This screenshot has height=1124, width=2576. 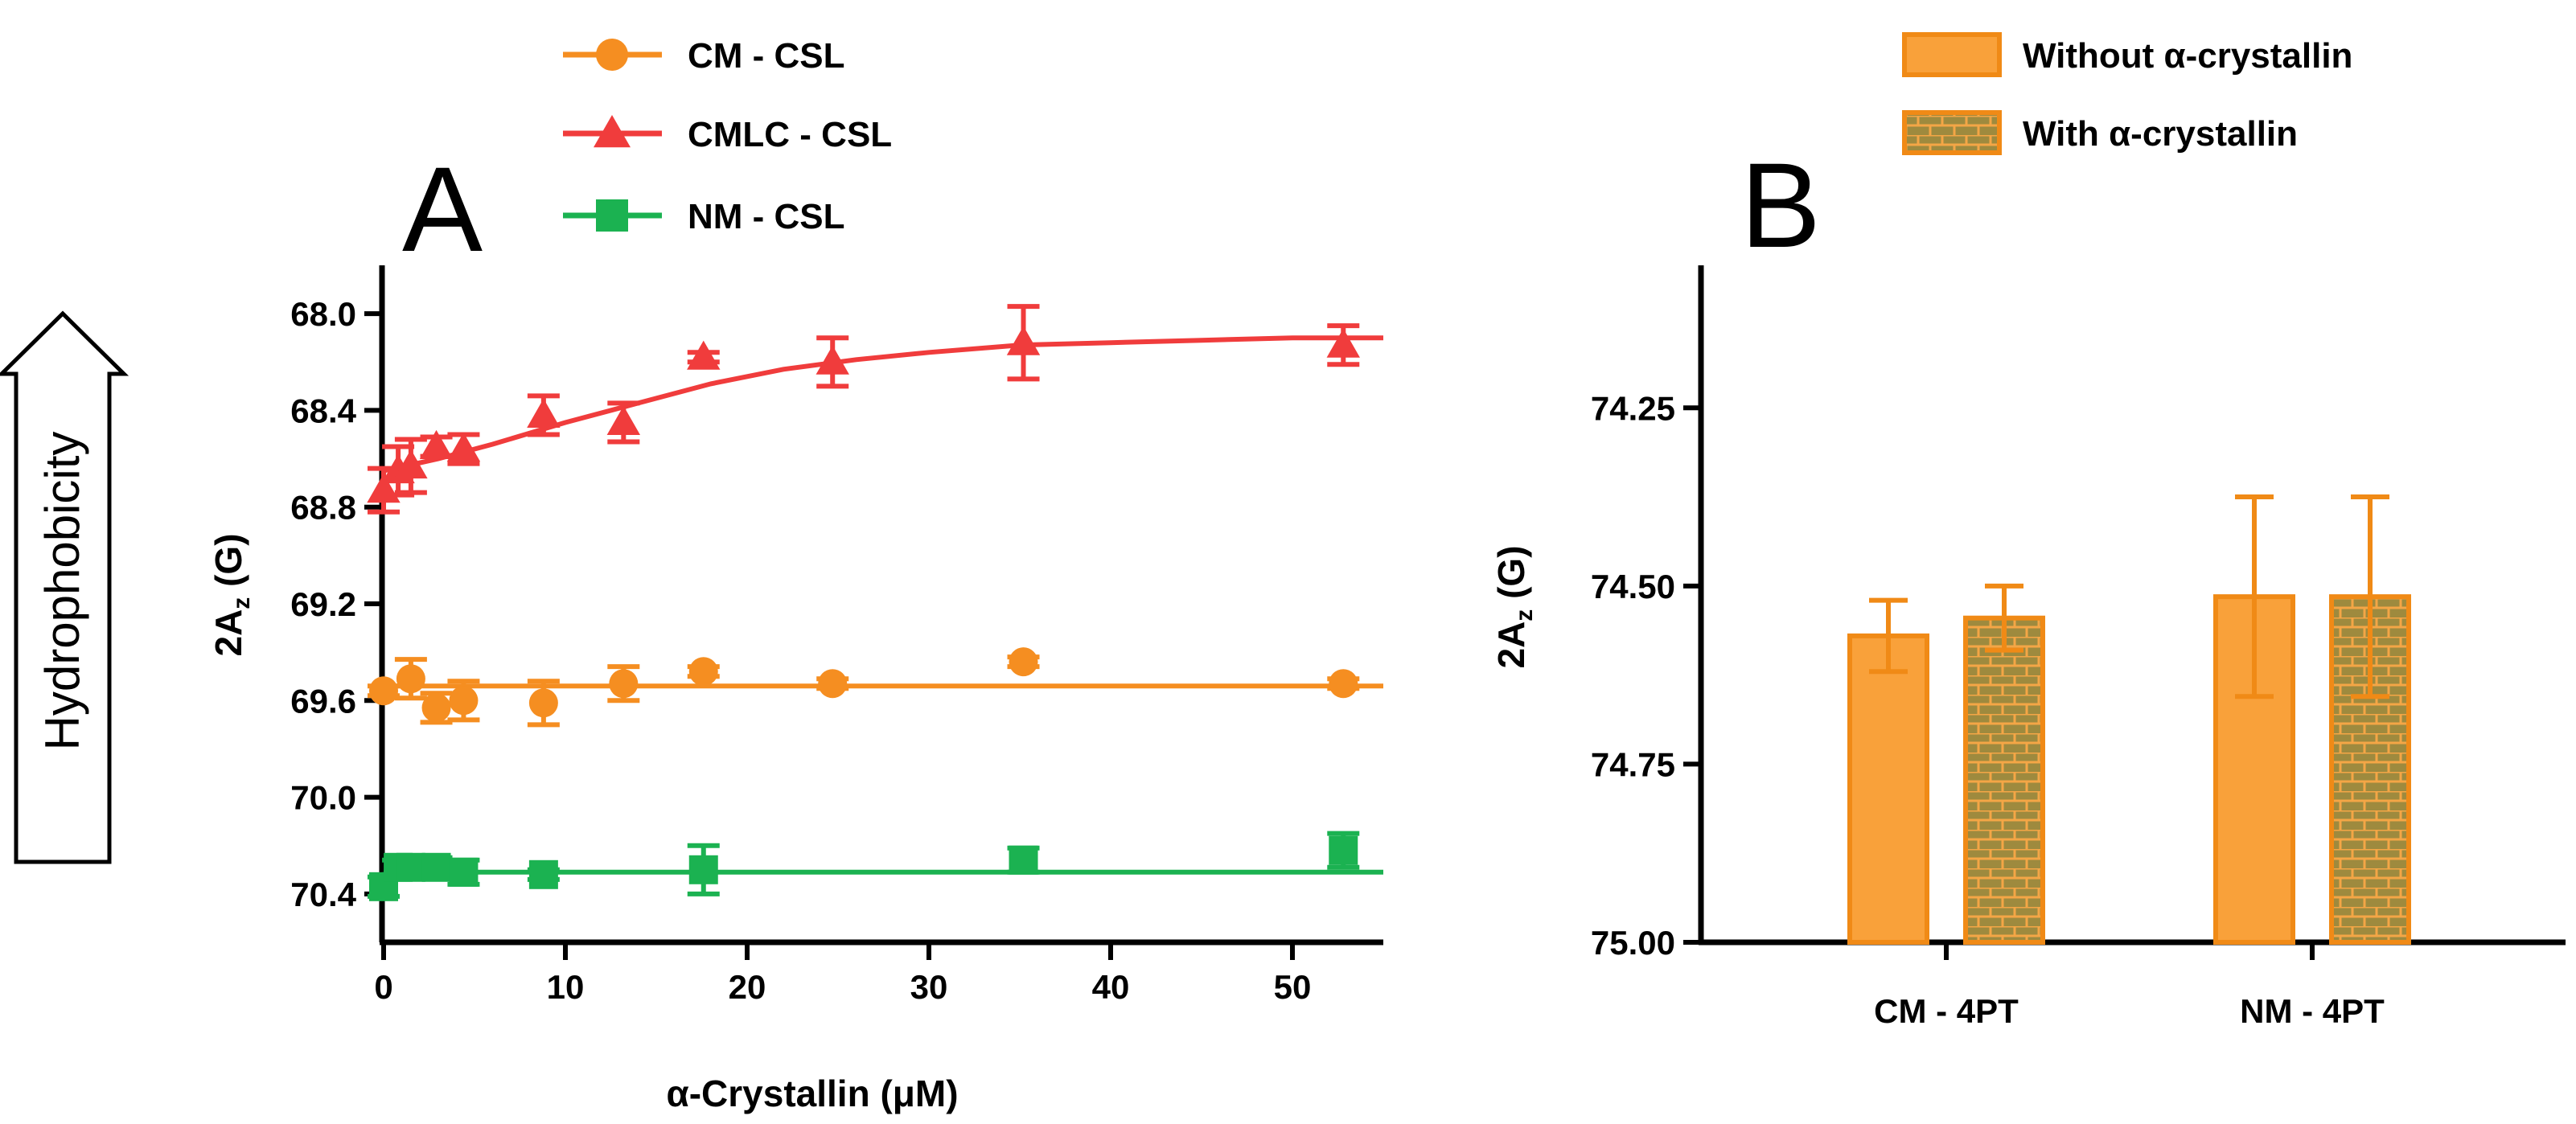 What do you see at coordinates (323, 701) in the screenshot?
I see `y-tick-label-a: 69.6` at bounding box center [323, 701].